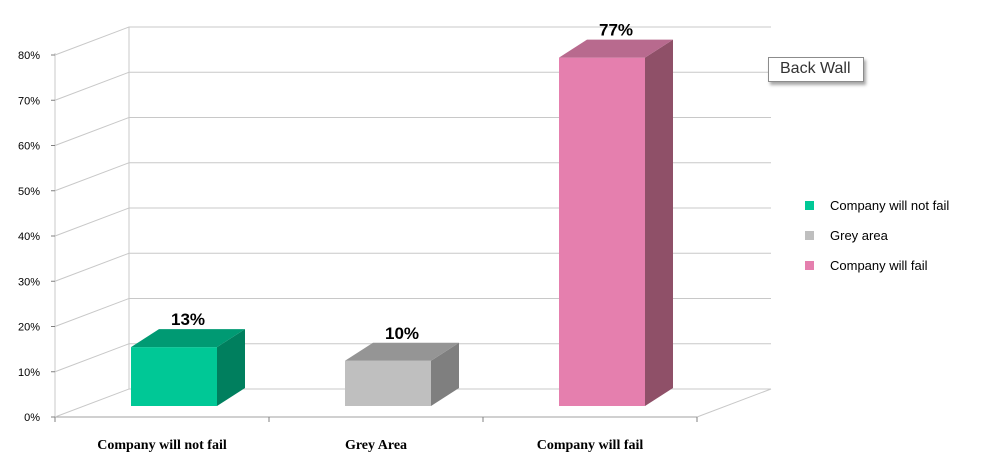 The height and width of the screenshot is (458, 996). I want to click on x-tick-label: Company will fail, so click(590, 445).